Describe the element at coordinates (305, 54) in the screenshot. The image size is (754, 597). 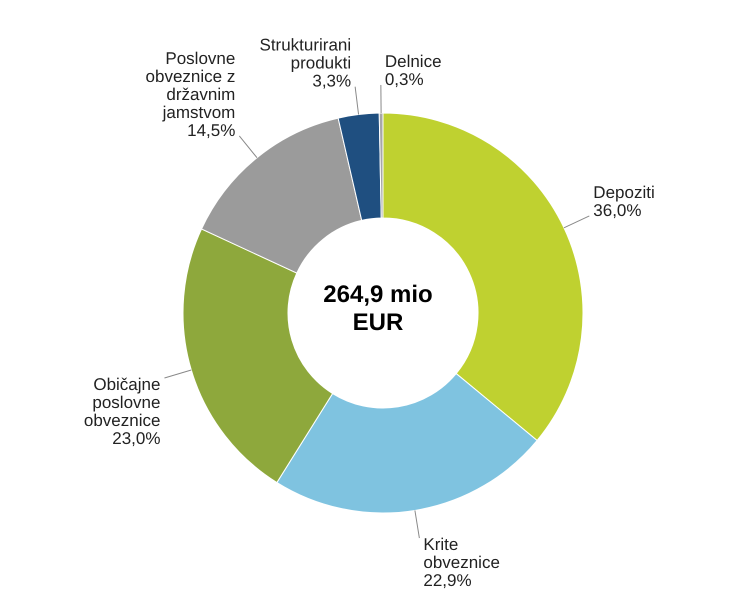
I see `slice-label: Strukturirani produkti` at that location.